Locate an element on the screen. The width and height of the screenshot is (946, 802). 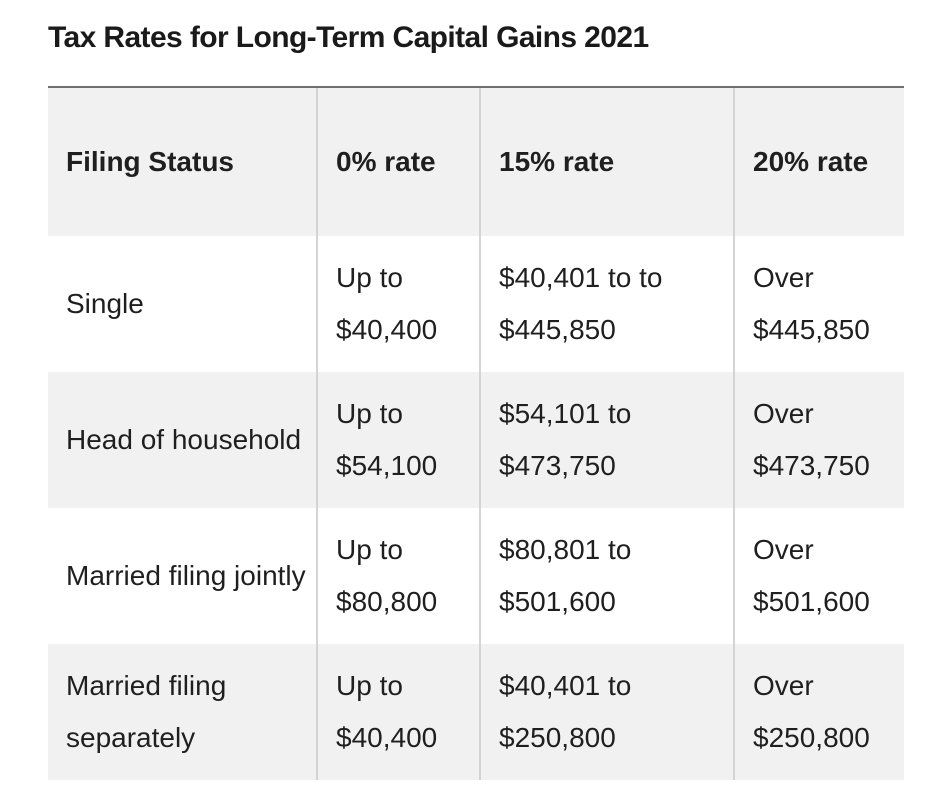
fifteen-rate-cell: $40,401 to $250,800 is located at coordinates (606, 712).